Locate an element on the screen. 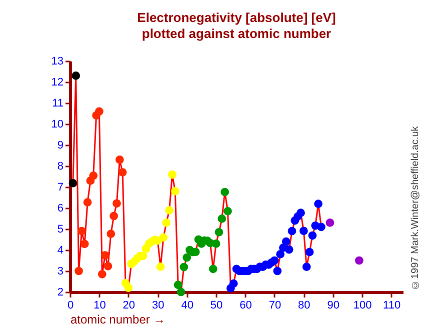 The width and height of the screenshot is (423, 327). x-tick-label: 0 is located at coordinates (70, 306).